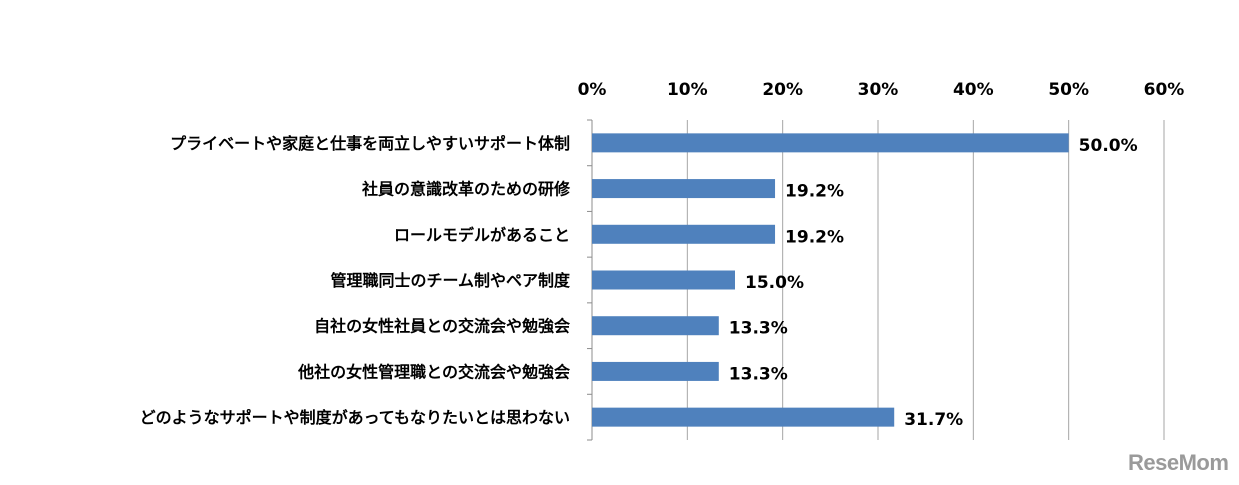  What do you see at coordinates (482, 234) in the screenshot?
I see `category-label: ロールモデルがあること` at bounding box center [482, 234].